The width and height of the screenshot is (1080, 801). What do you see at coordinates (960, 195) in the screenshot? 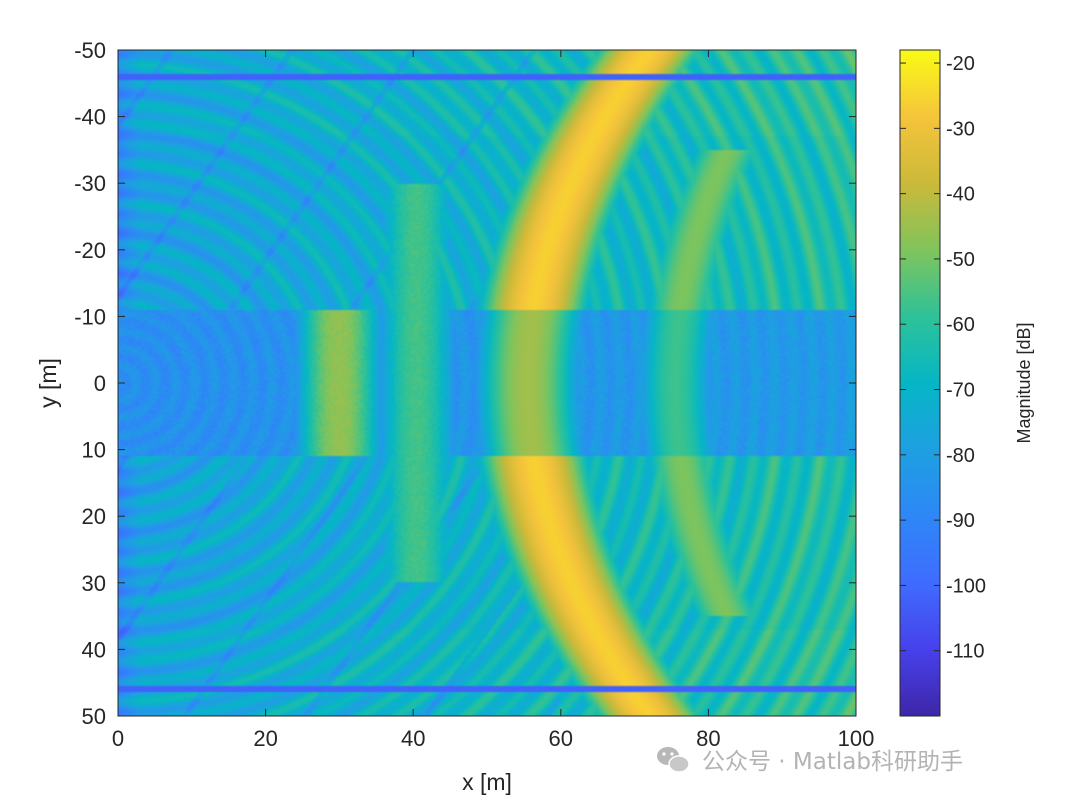
I see `colorbar-tick-label: -40` at bounding box center [960, 195].